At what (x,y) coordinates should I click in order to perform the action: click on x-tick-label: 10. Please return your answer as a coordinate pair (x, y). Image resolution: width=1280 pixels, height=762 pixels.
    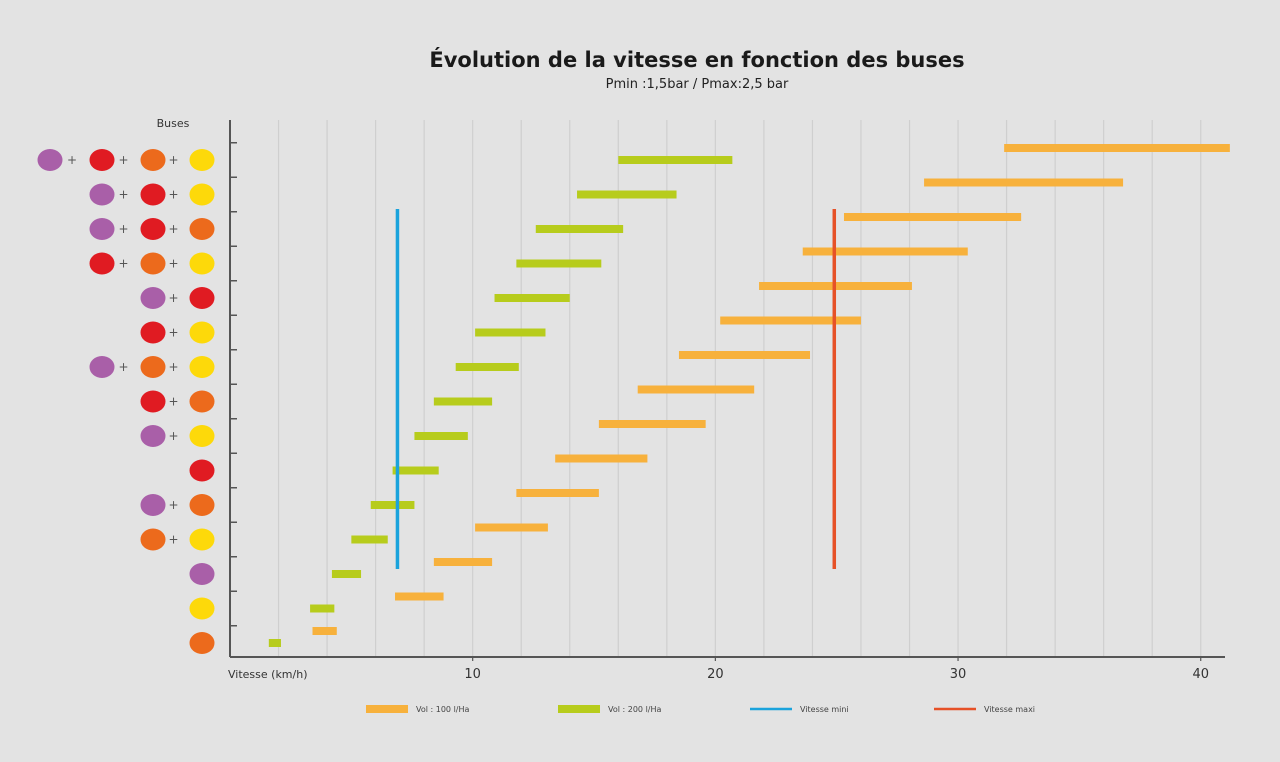
    Looking at the image, I should click on (472, 674).